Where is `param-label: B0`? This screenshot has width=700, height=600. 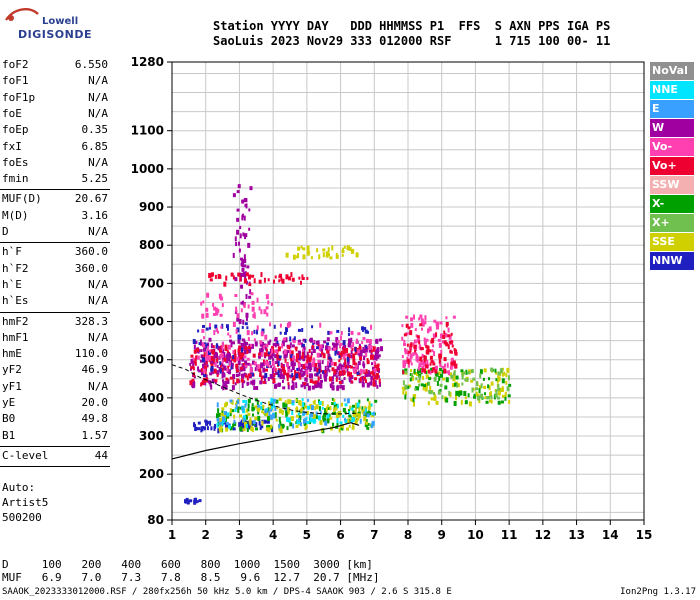 param-label: B0 is located at coordinates (9, 419).